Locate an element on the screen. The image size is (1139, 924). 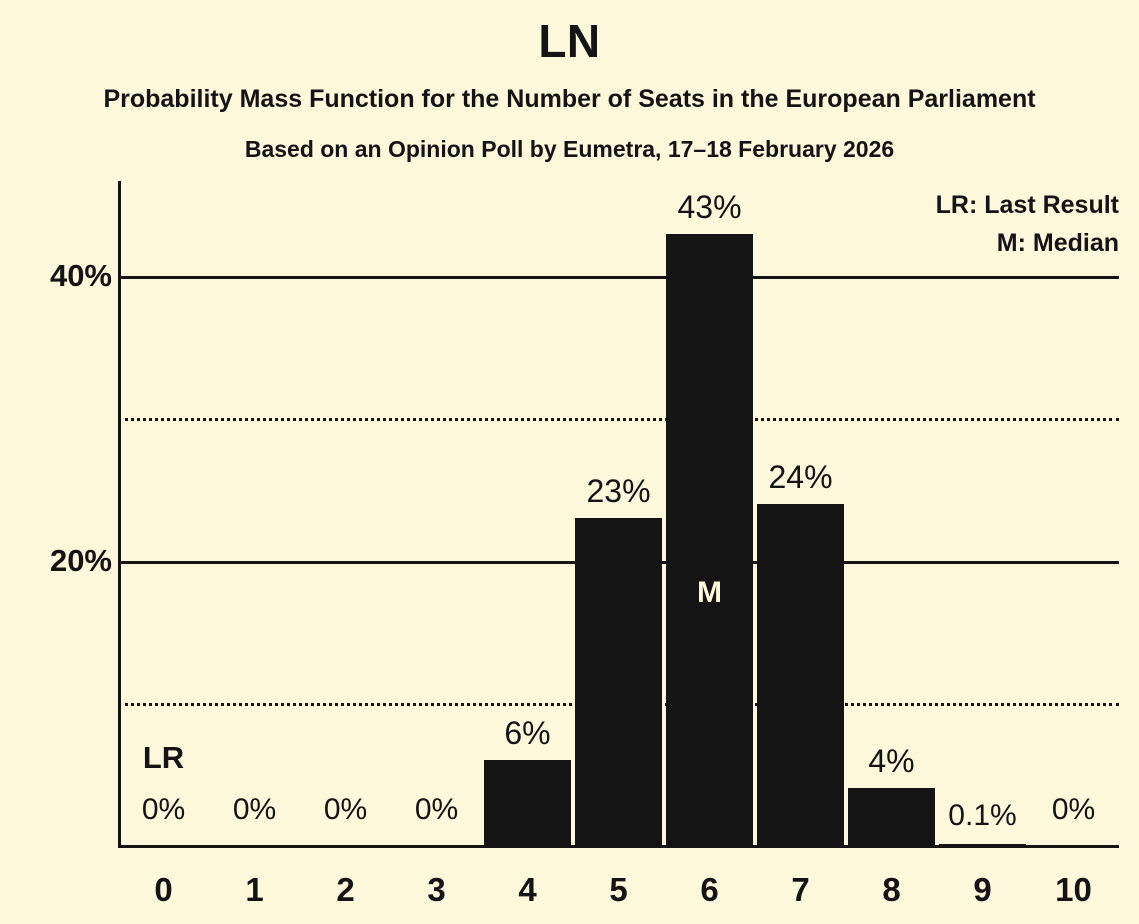
x-axis-tick-label: 7 is located at coordinates (800, 889).